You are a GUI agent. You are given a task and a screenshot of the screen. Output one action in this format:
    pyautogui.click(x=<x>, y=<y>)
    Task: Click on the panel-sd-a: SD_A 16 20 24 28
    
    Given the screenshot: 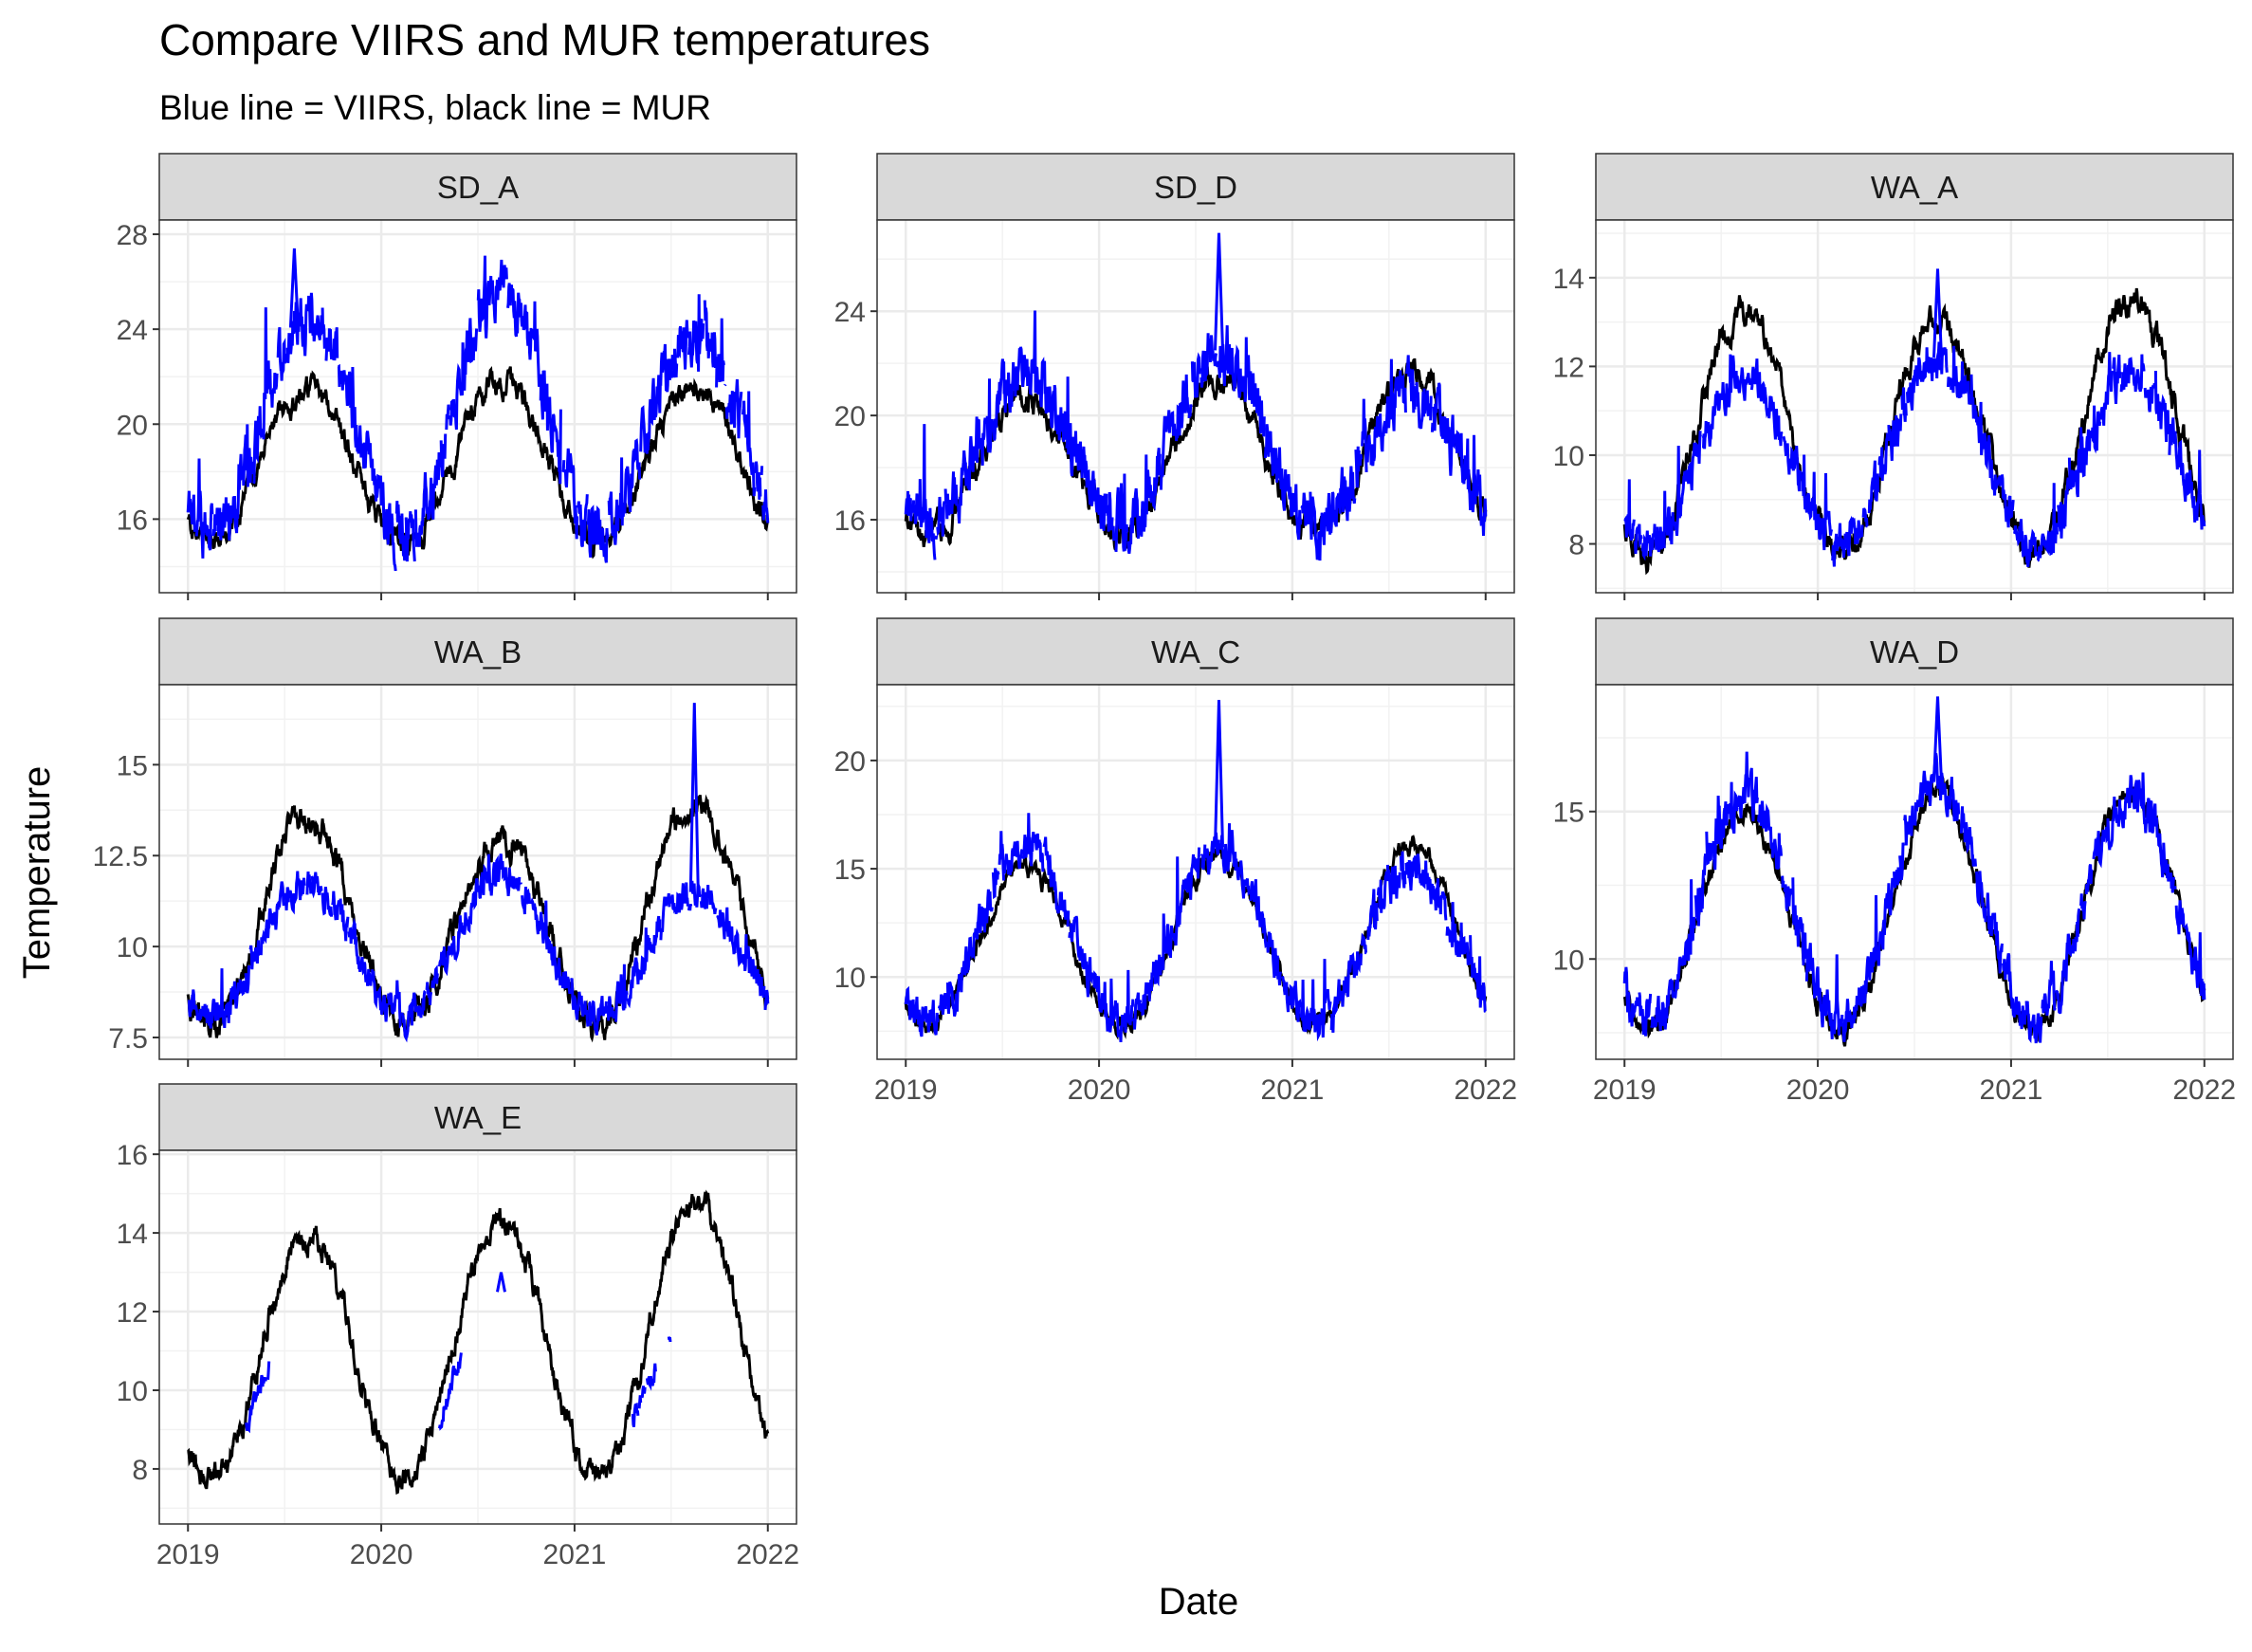 What is the action you would take?
    pyautogui.click(x=456, y=377)
    